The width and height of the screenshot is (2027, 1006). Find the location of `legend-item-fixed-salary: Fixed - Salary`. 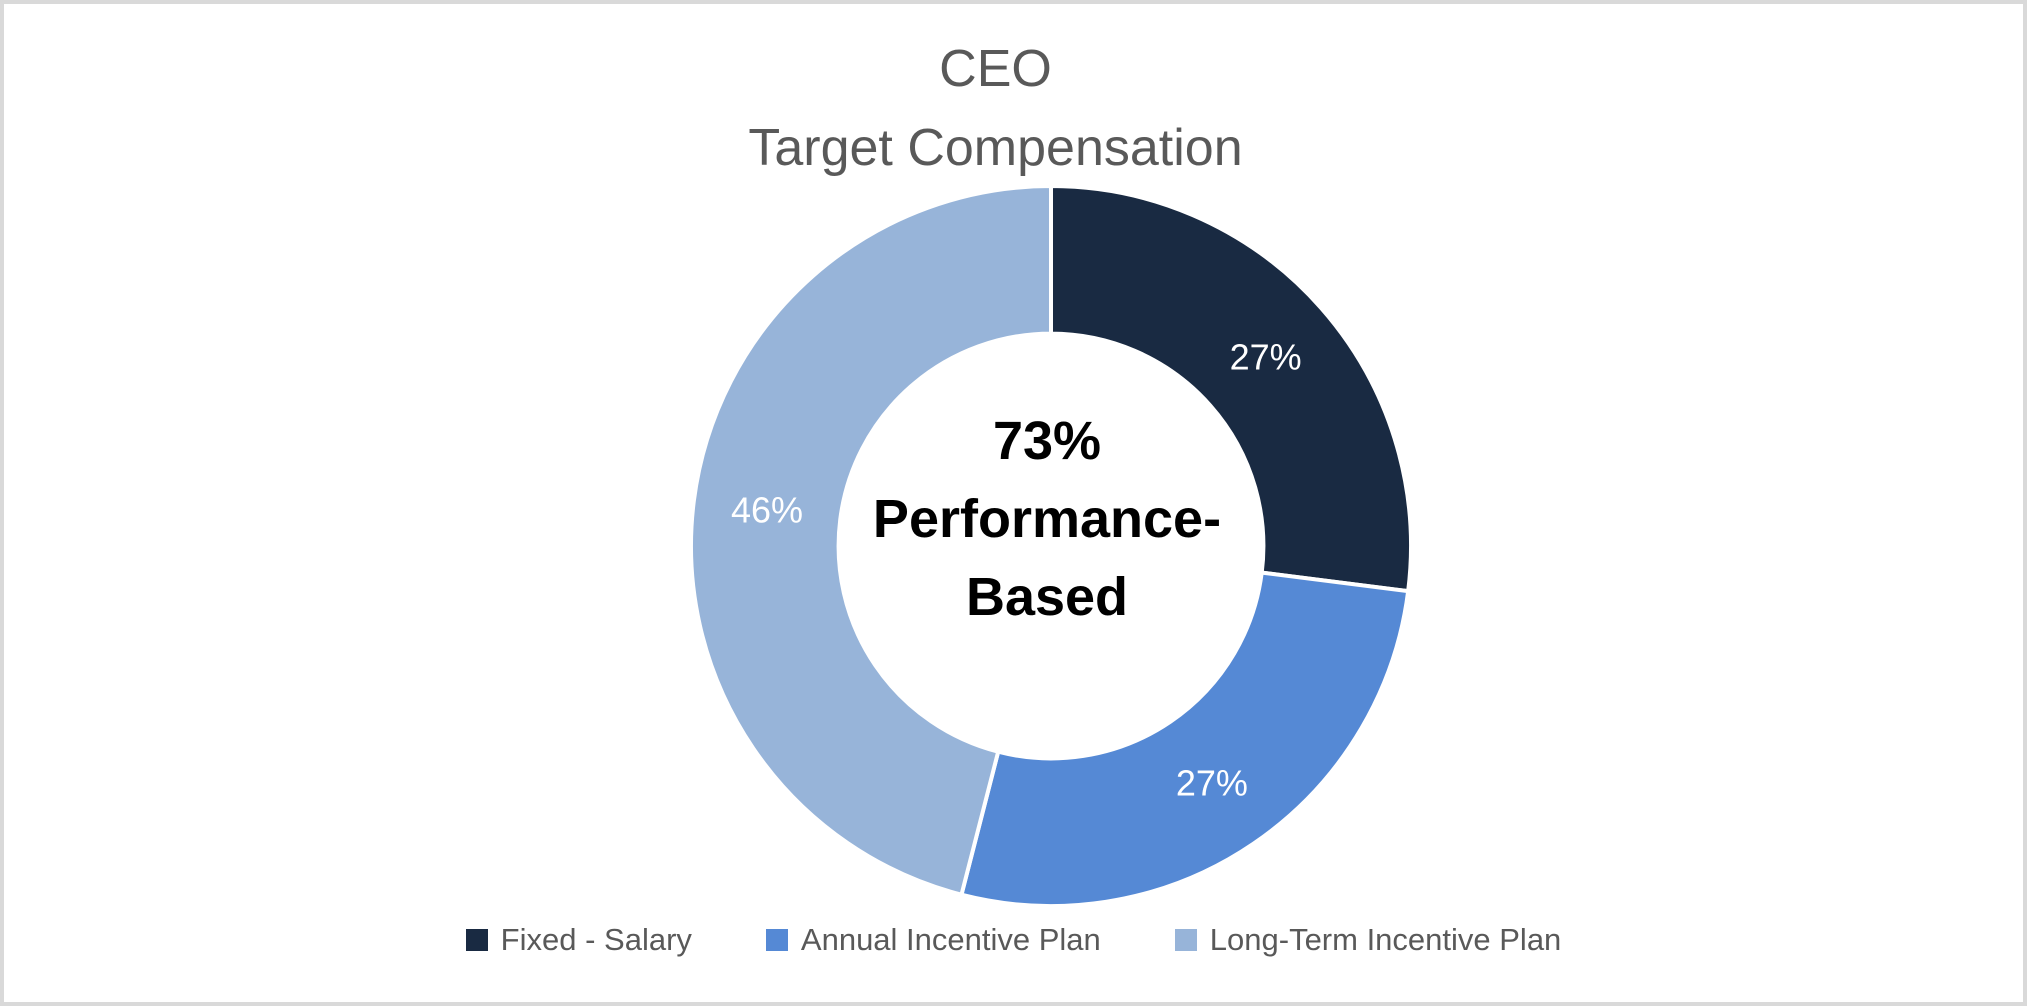

legend-item-fixed-salary: Fixed - Salary is located at coordinates (578, 940).